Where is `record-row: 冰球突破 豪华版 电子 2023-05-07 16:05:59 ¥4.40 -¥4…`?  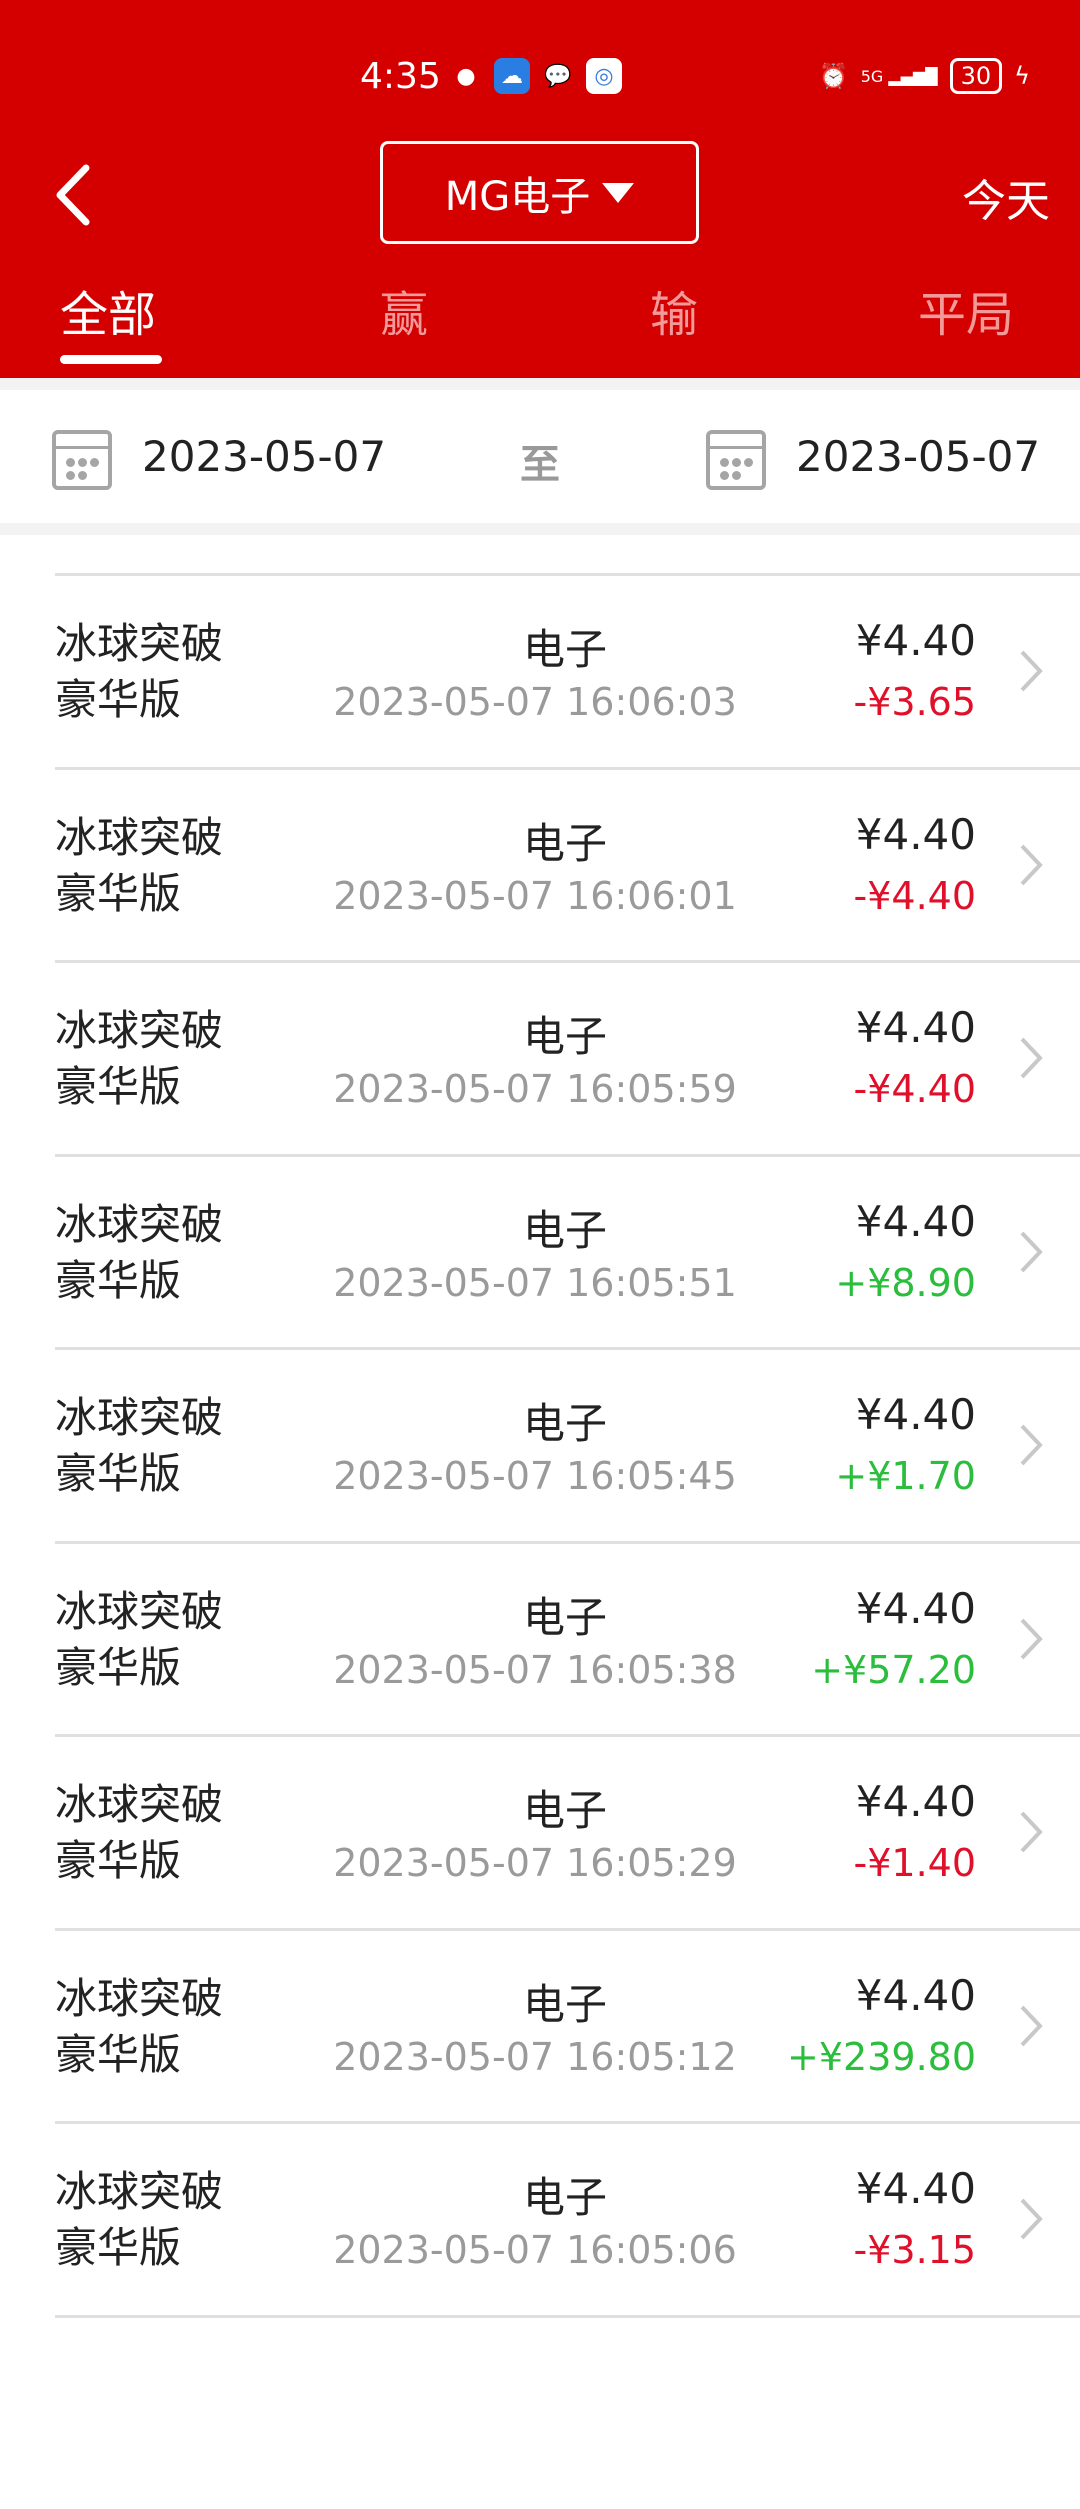
record-row: 冰球突破 豪华版 电子 2023-05-07 16:05:59 ¥4.40 -¥4… is located at coordinates (567, 1057).